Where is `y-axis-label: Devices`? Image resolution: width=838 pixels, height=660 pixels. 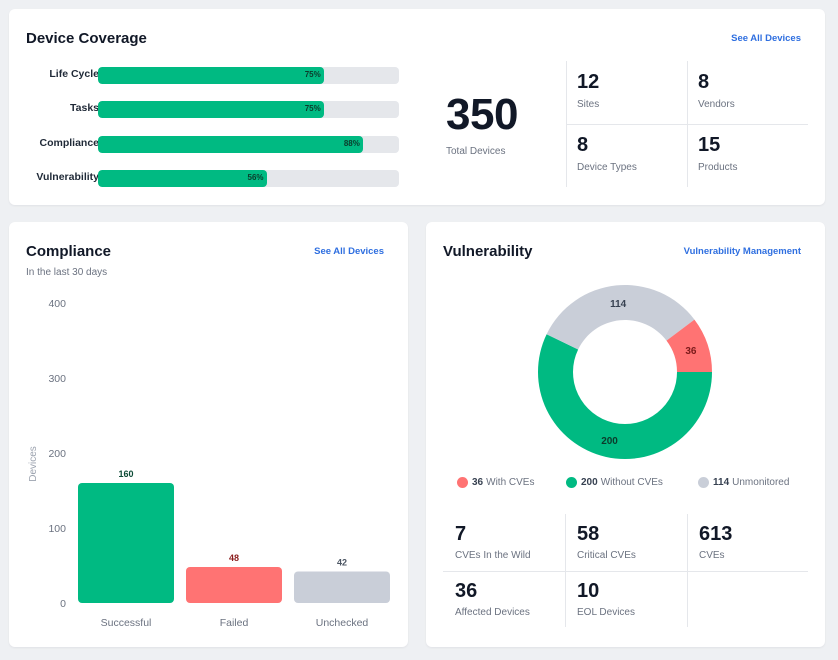
y-axis-label: Devices is located at coordinates (33, 464).